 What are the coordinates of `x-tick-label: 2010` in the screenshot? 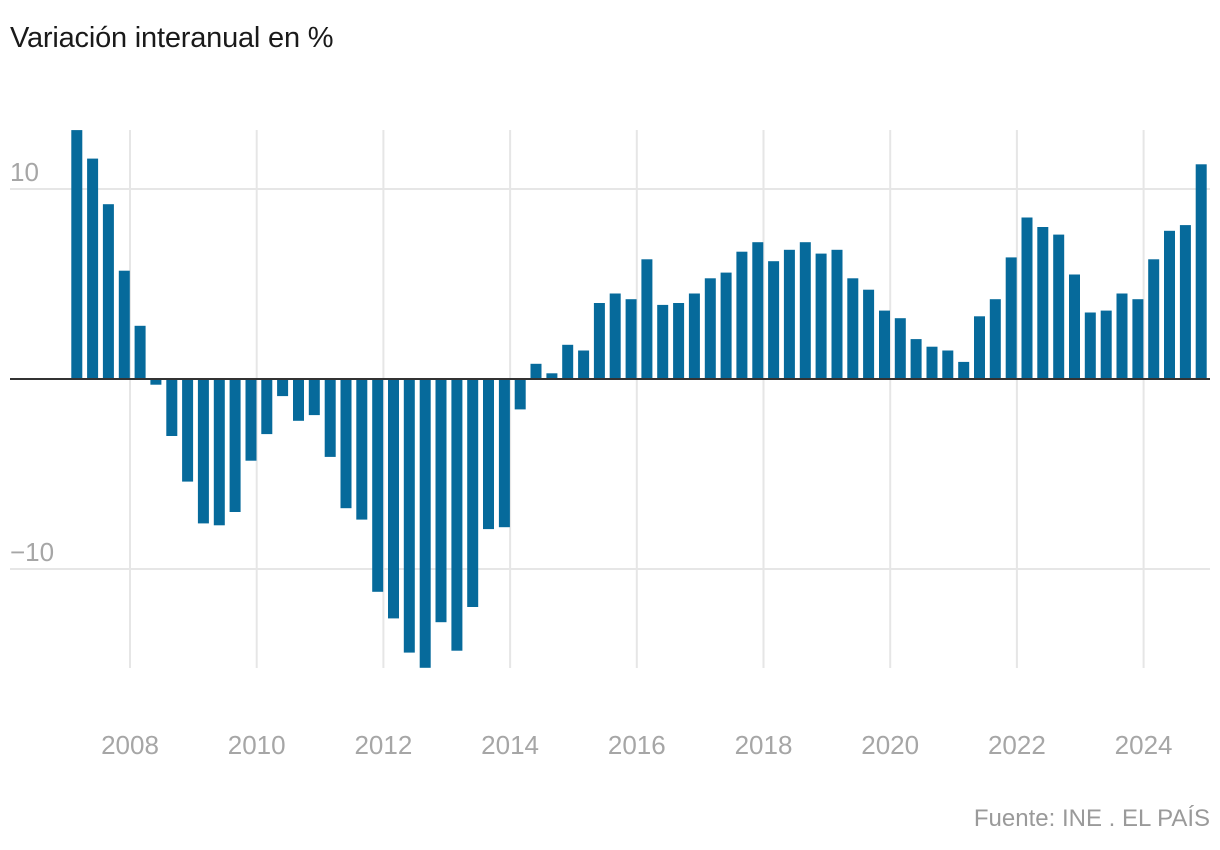 It's located at (257, 745).